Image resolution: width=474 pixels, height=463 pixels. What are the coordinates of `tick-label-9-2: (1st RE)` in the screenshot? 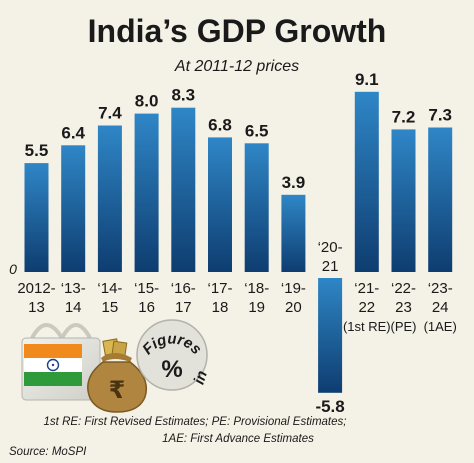 It's located at (367, 326).